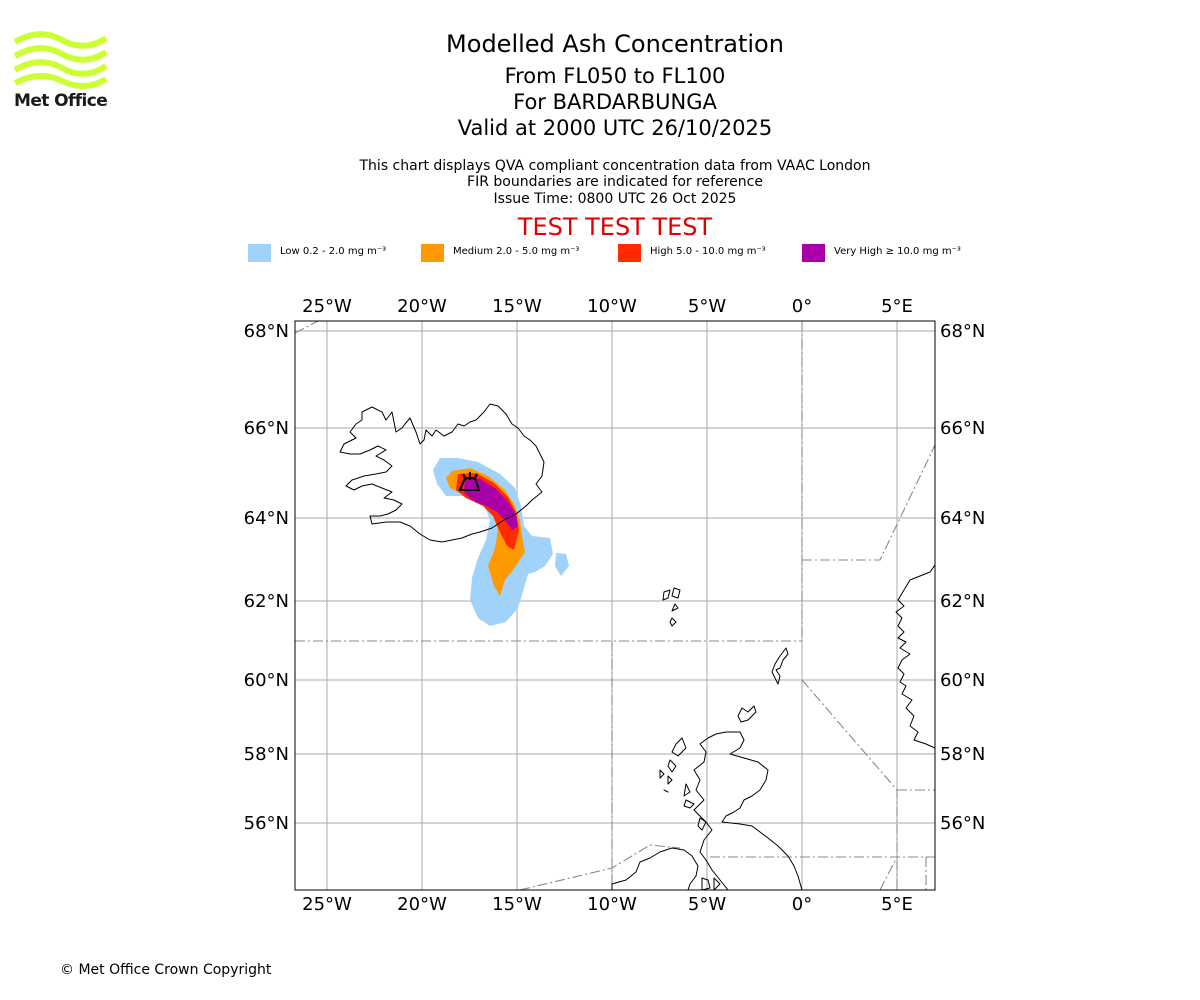 The image size is (1200, 1000). What do you see at coordinates (615, 44) in the screenshot?
I see `chart-title: Modelled Ash Concentration` at bounding box center [615, 44].